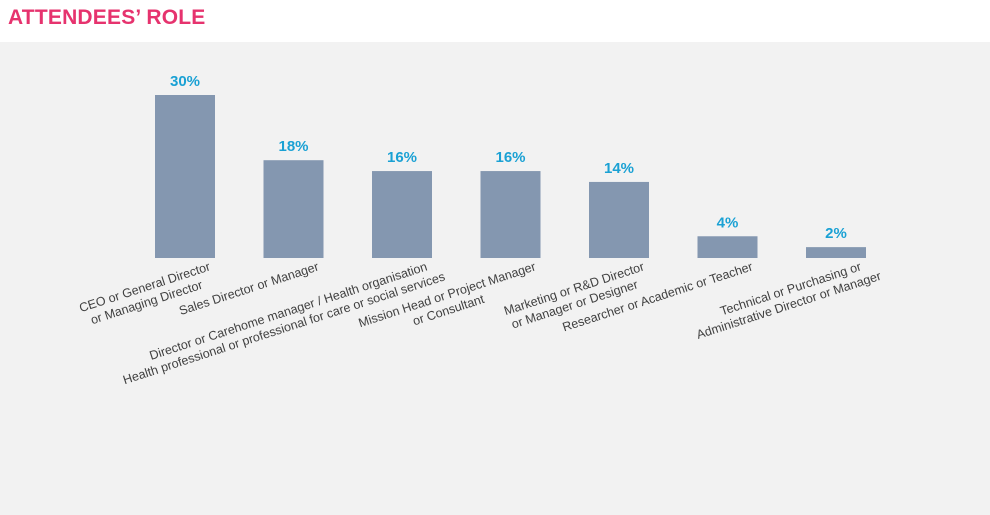 The height and width of the screenshot is (515, 990). What do you see at coordinates (728, 222) in the screenshot?
I see `bar-value-label: 4%` at bounding box center [728, 222].